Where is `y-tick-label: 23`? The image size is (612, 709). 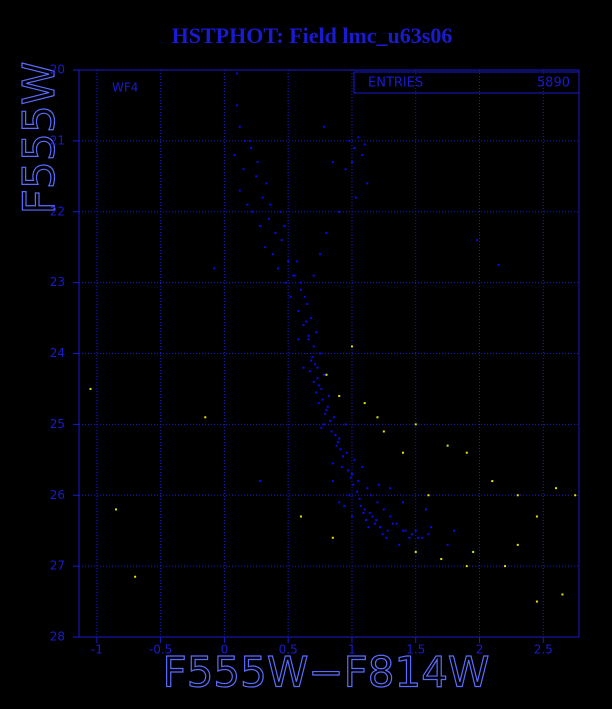 y-tick-label: 23 is located at coordinates (57, 282).